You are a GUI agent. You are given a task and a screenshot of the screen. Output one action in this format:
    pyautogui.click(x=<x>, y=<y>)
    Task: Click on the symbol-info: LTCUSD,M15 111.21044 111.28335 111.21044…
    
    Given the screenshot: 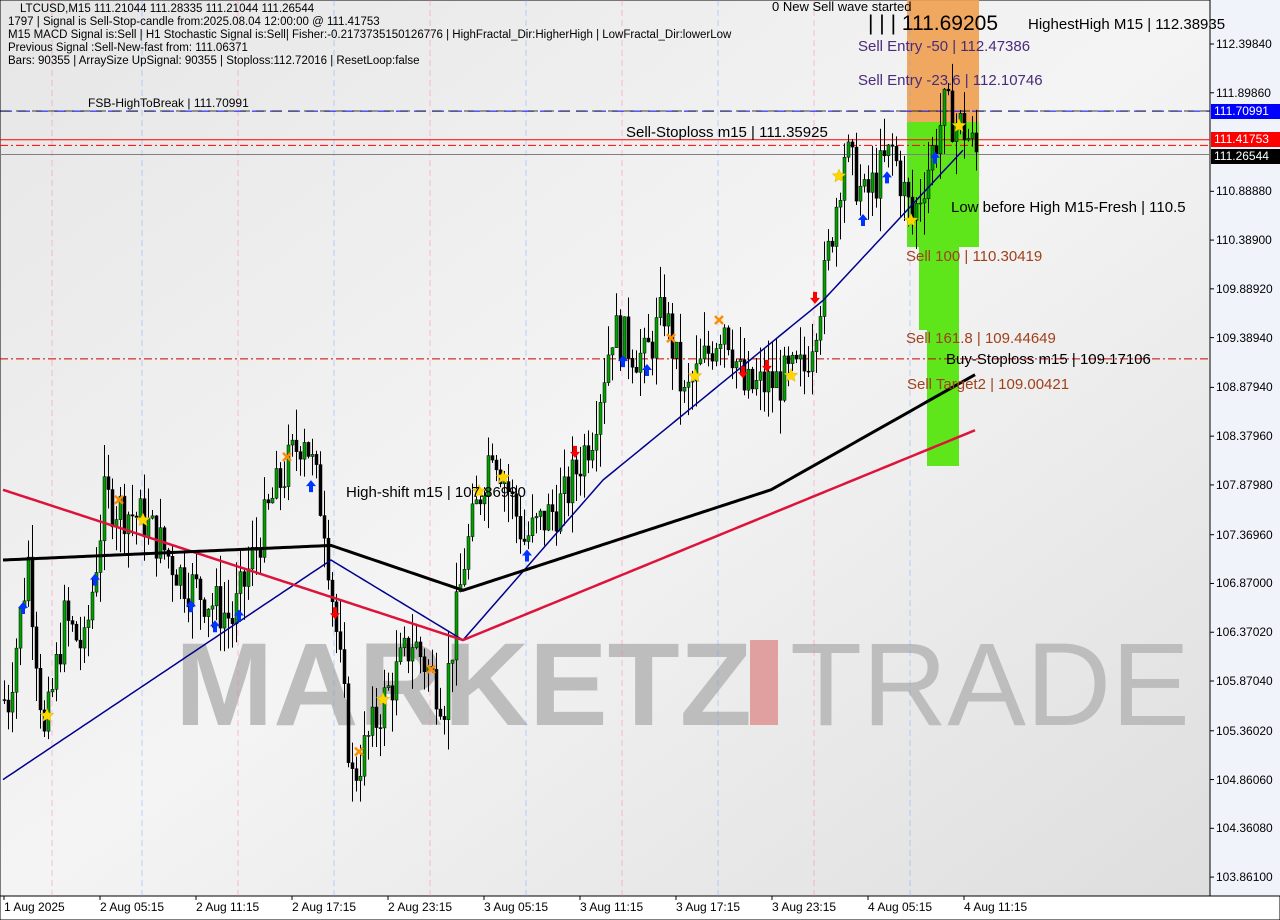 What is the action you would take?
    pyautogui.click(x=167, y=9)
    